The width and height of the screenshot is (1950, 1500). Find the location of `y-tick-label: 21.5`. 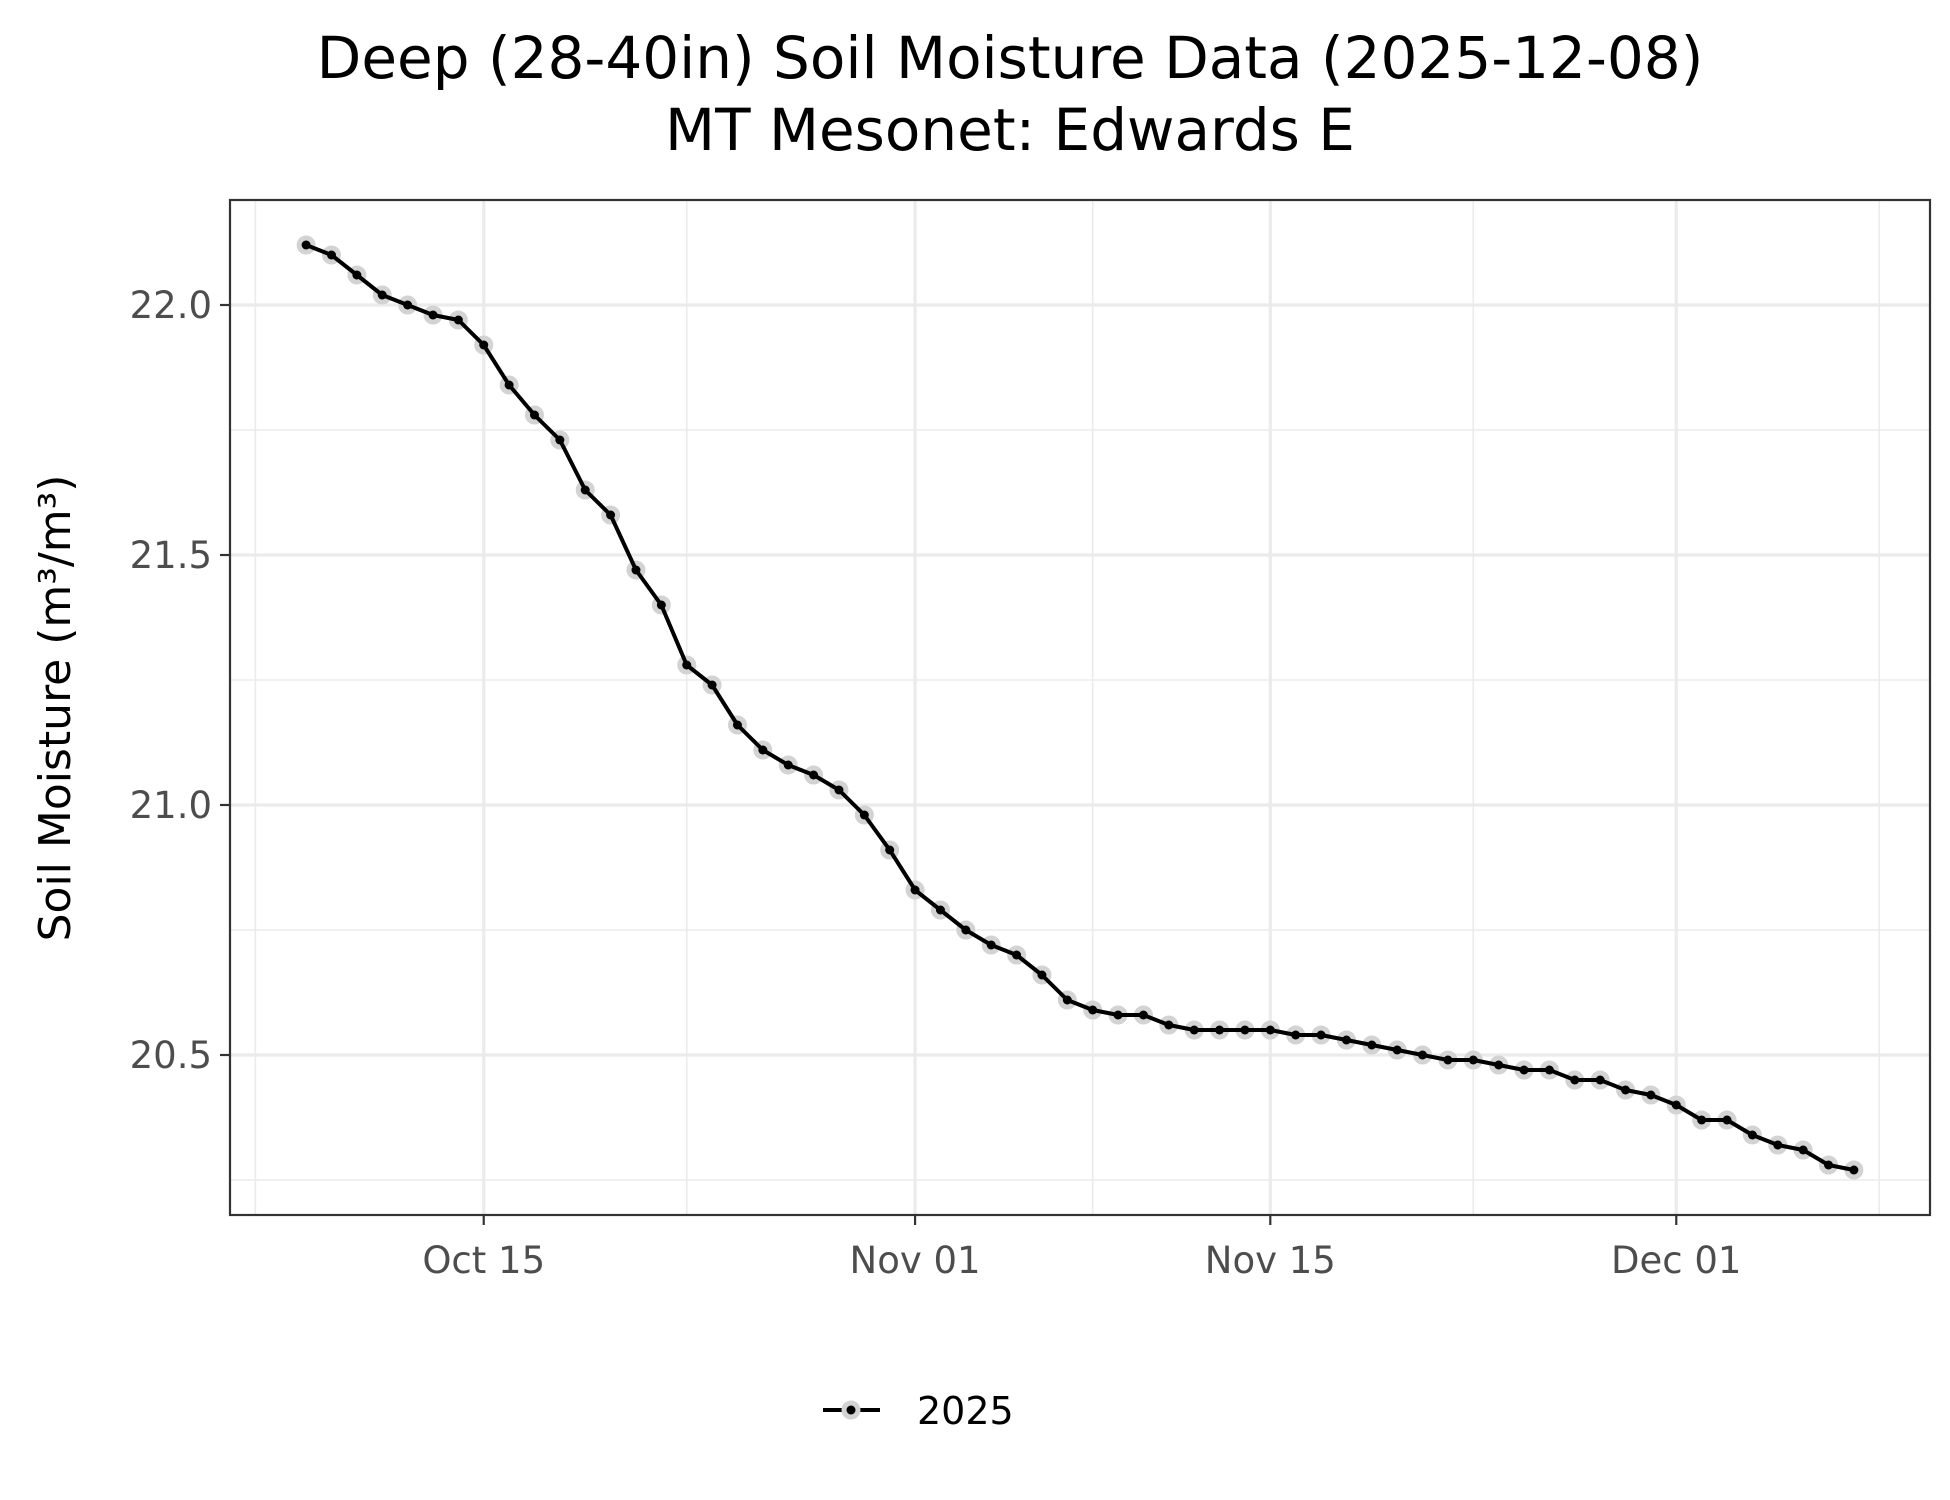

y-tick-label: 21.5 is located at coordinates (171, 555).